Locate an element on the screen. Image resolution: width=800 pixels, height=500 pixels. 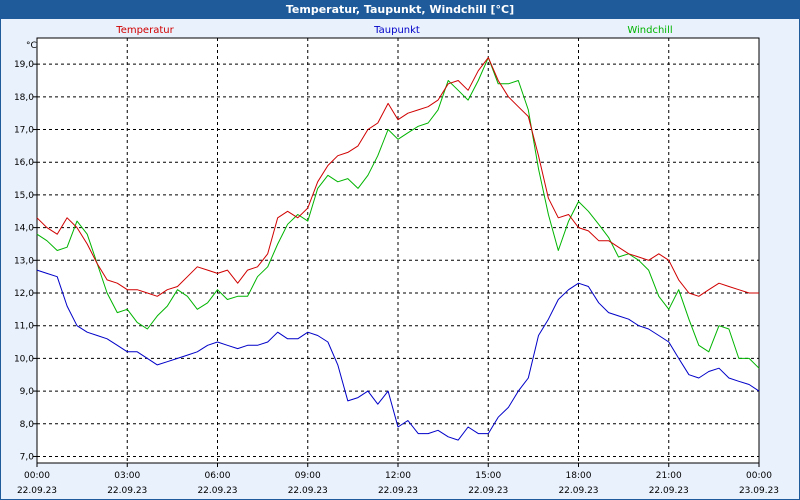
y-tick-label: 17,0 is located at coordinates (24, 131).